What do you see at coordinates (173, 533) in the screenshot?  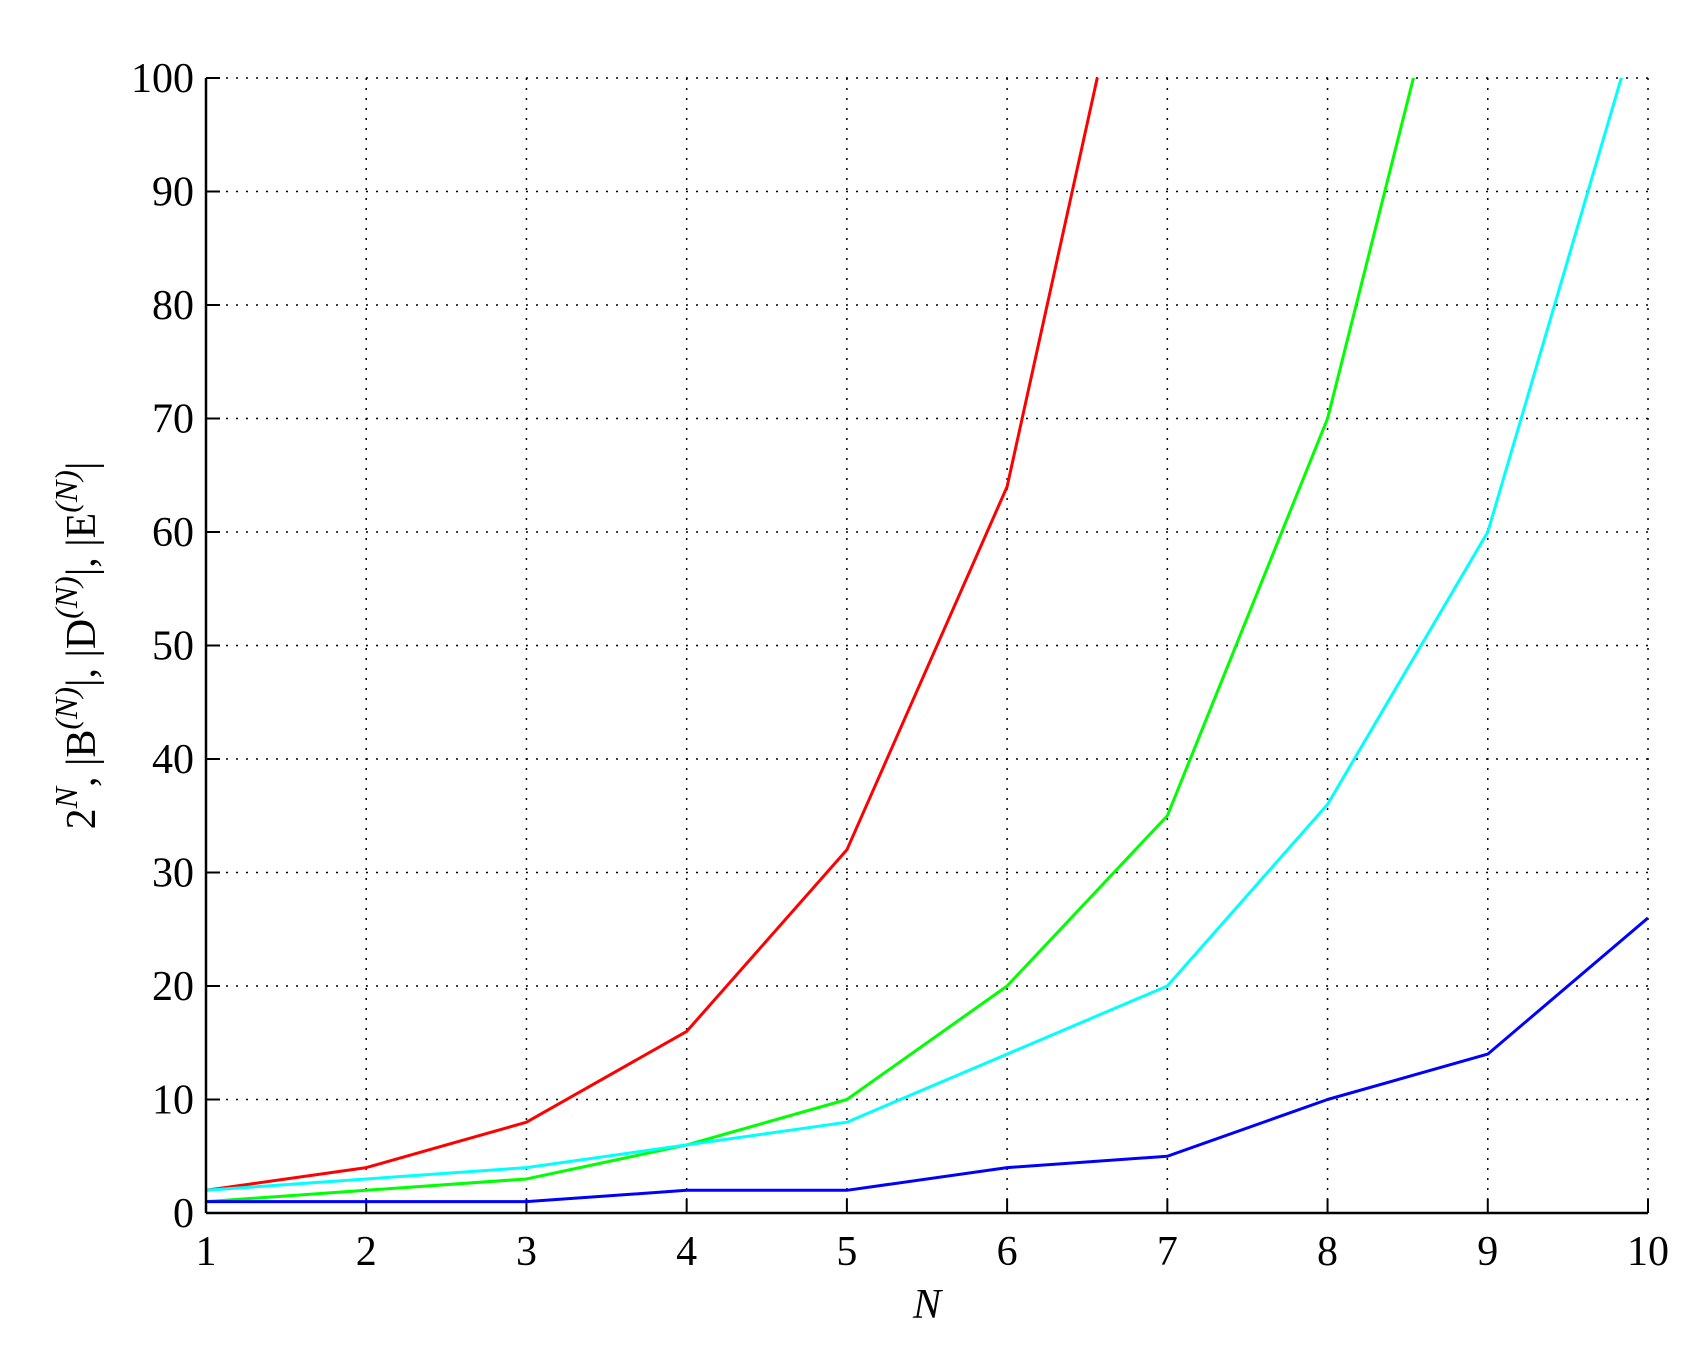 I see `y-tick-label: 60` at bounding box center [173, 533].